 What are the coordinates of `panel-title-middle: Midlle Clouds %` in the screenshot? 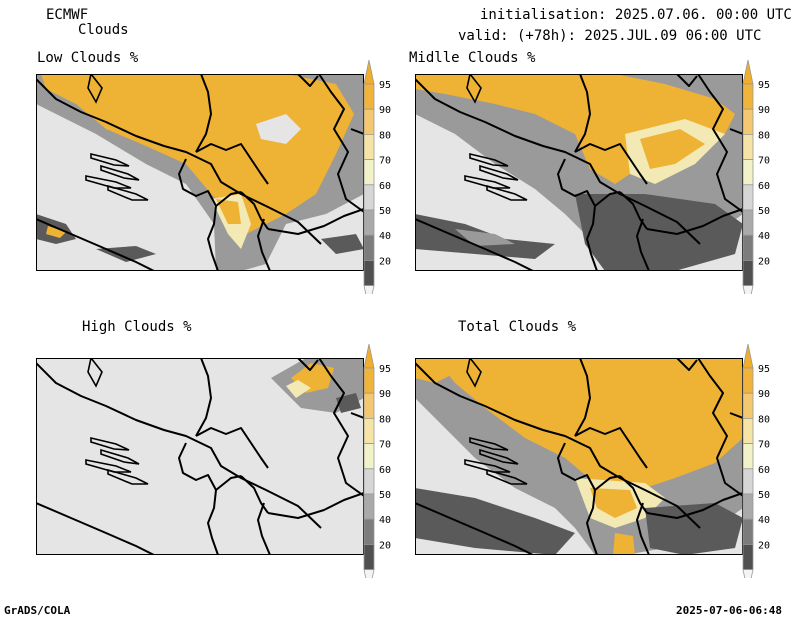 It's located at (472, 58).